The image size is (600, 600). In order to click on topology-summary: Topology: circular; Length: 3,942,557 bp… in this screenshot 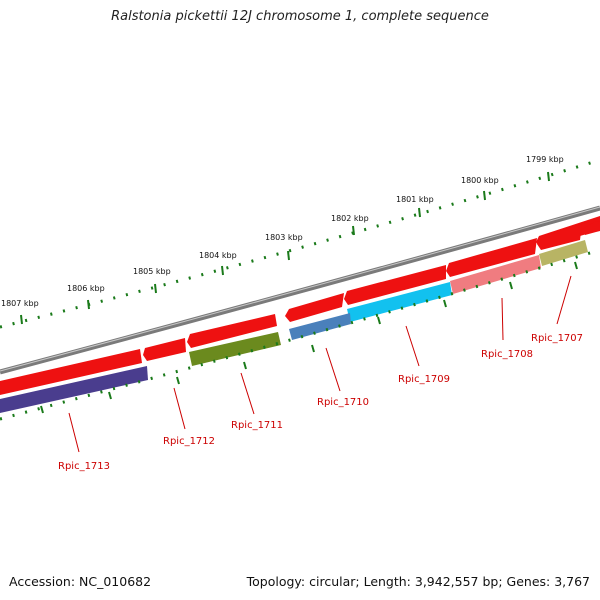, I will do `click(418, 581)`.